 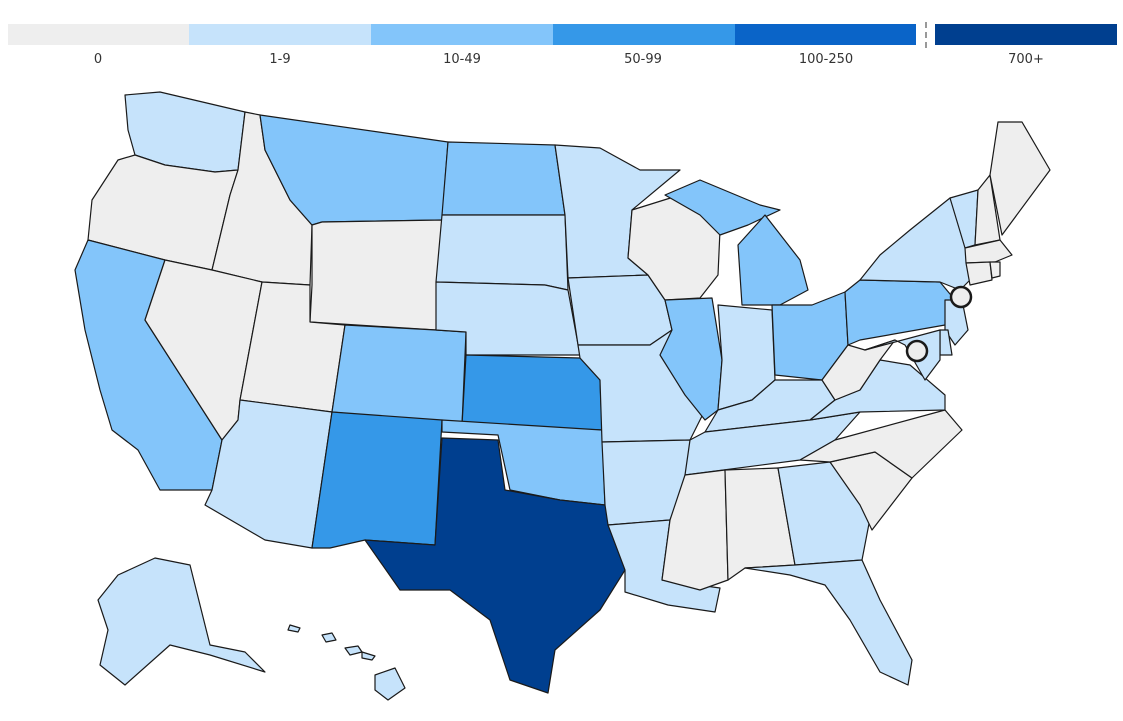 I want to click on legend-label-100-250: 100-250, so click(x=826, y=59).